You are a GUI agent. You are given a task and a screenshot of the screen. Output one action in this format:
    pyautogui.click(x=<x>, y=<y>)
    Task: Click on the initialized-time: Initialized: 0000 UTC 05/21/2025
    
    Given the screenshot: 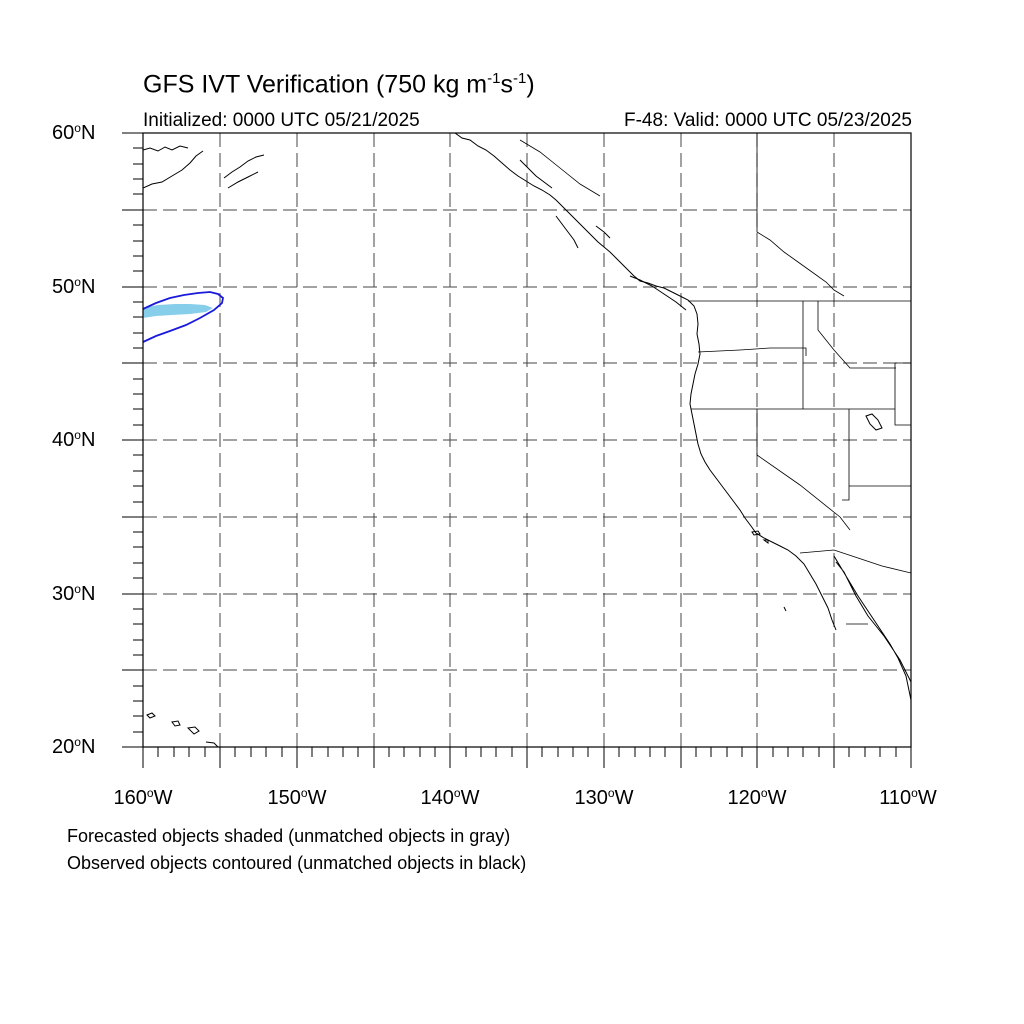 What is the action you would take?
    pyautogui.click(x=281, y=120)
    